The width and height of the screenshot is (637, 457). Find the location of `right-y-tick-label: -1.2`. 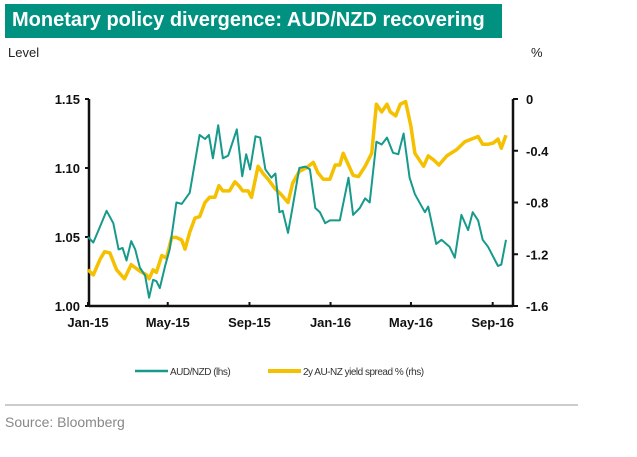

right-y-tick-label: -1.2 is located at coordinates (537, 254).